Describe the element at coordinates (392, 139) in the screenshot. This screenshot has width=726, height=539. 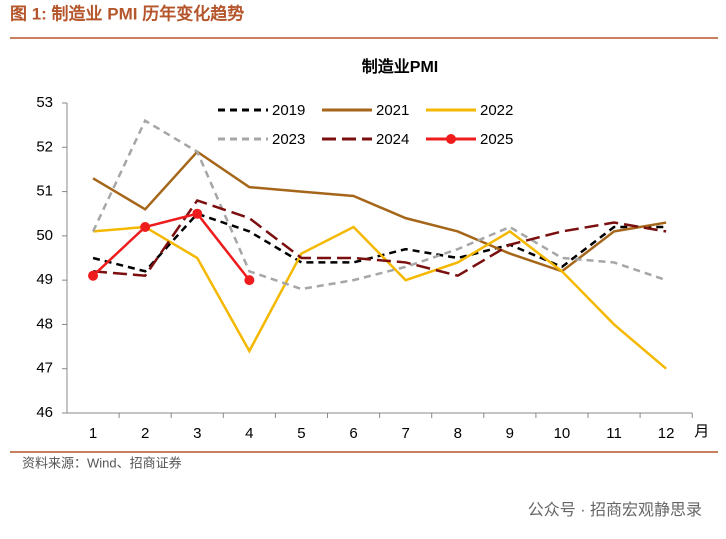
I see `legend-label: 2024` at that location.